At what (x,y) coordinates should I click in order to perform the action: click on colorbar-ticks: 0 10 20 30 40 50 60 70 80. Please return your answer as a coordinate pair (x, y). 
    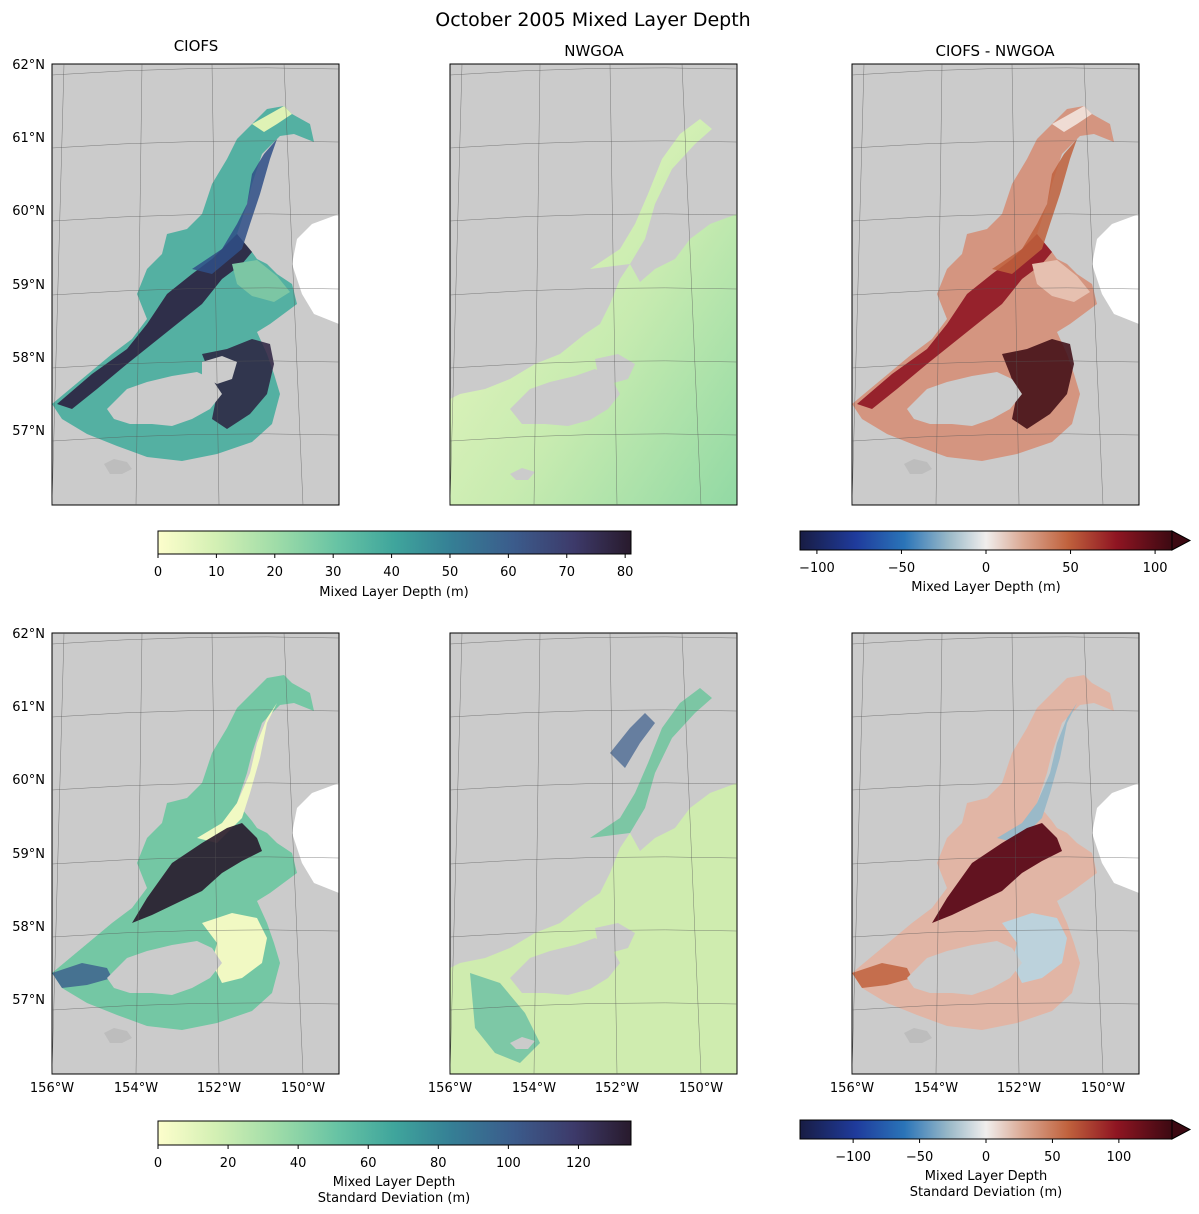
    Looking at the image, I should click on (394, 567).